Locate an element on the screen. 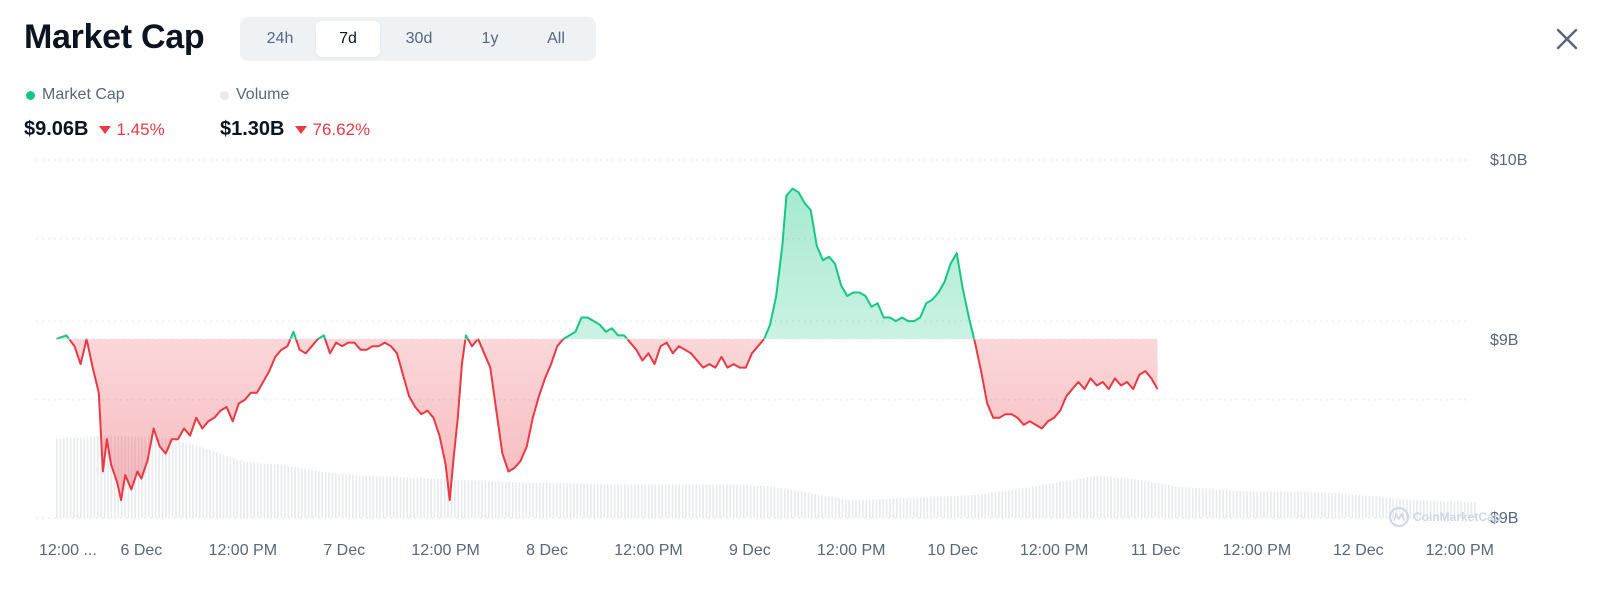 The width and height of the screenshot is (1600, 614). tab-30d: 30d is located at coordinates (419, 38).